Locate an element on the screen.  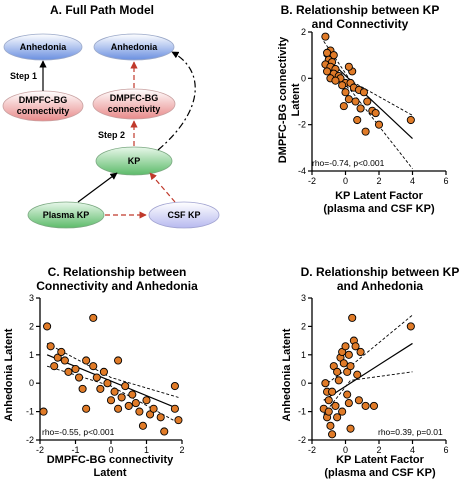
panel-b-y-tick-label: -2 is located at coordinates (302, 125).